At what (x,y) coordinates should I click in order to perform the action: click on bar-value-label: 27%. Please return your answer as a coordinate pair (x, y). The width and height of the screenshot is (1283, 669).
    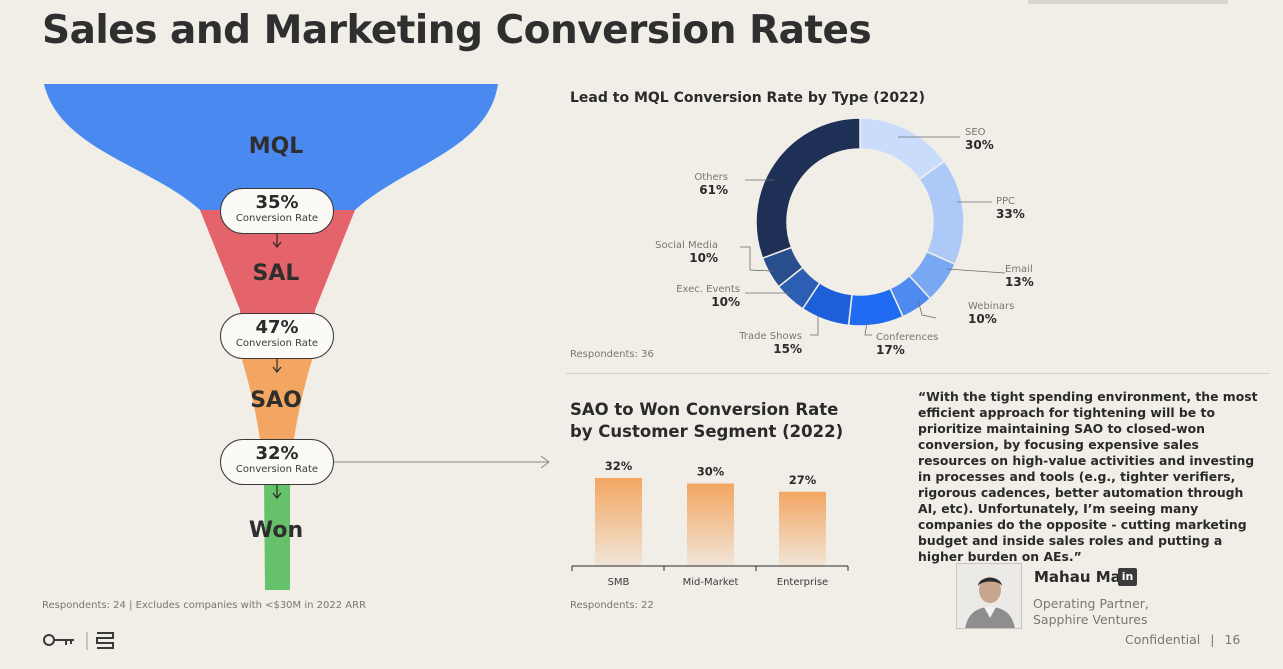
    Looking at the image, I should click on (803, 480).